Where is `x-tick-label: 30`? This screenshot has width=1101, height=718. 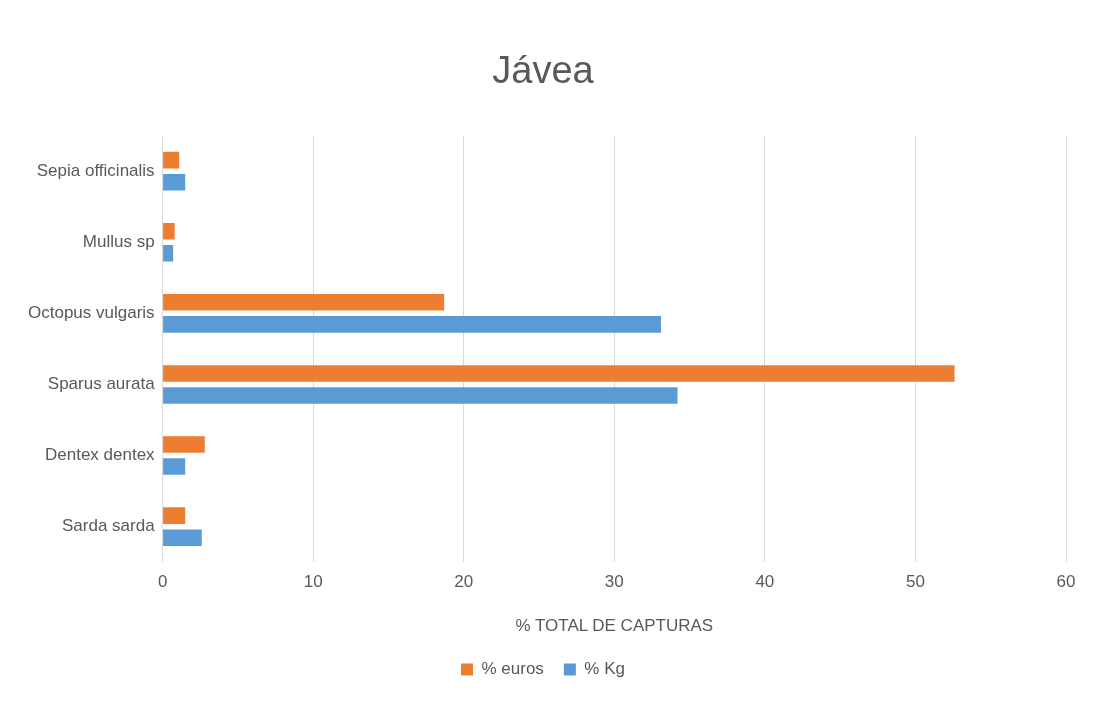 x-tick-label: 30 is located at coordinates (614, 582).